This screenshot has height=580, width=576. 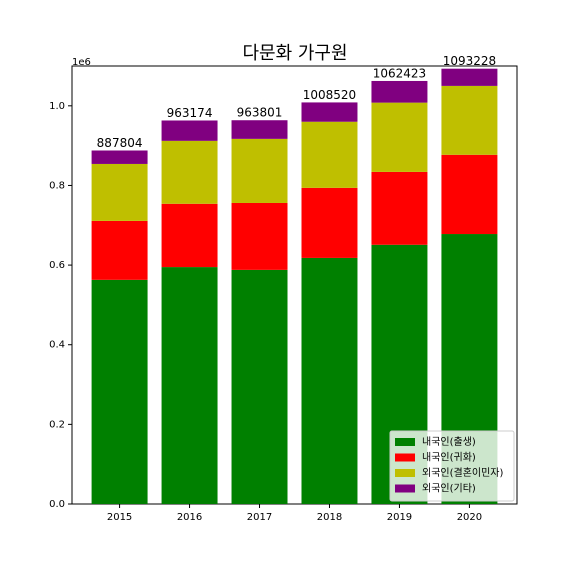 What do you see at coordinates (57, 106) in the screenshot?
I see `y-tick-label: 1.0` at bounding box center [57, 106].